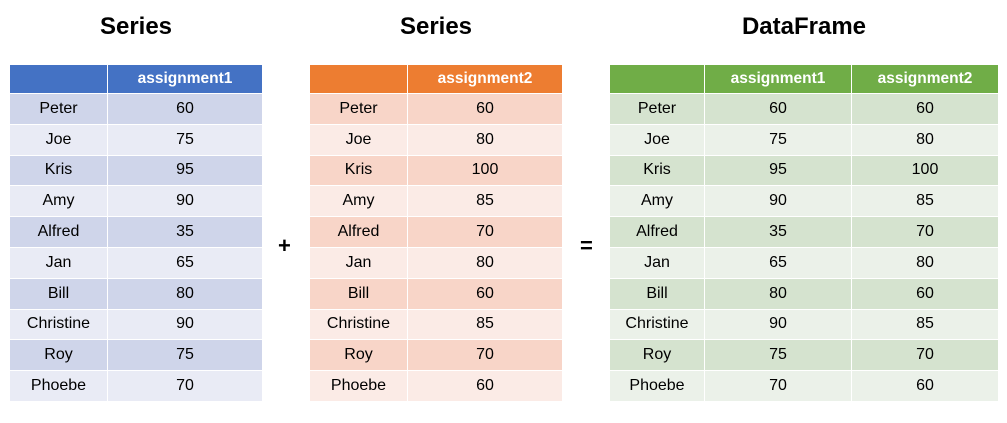 This screenshot has width=1007, height=423. I want to click on table-row: Bill 80 60, so click(804, 294).